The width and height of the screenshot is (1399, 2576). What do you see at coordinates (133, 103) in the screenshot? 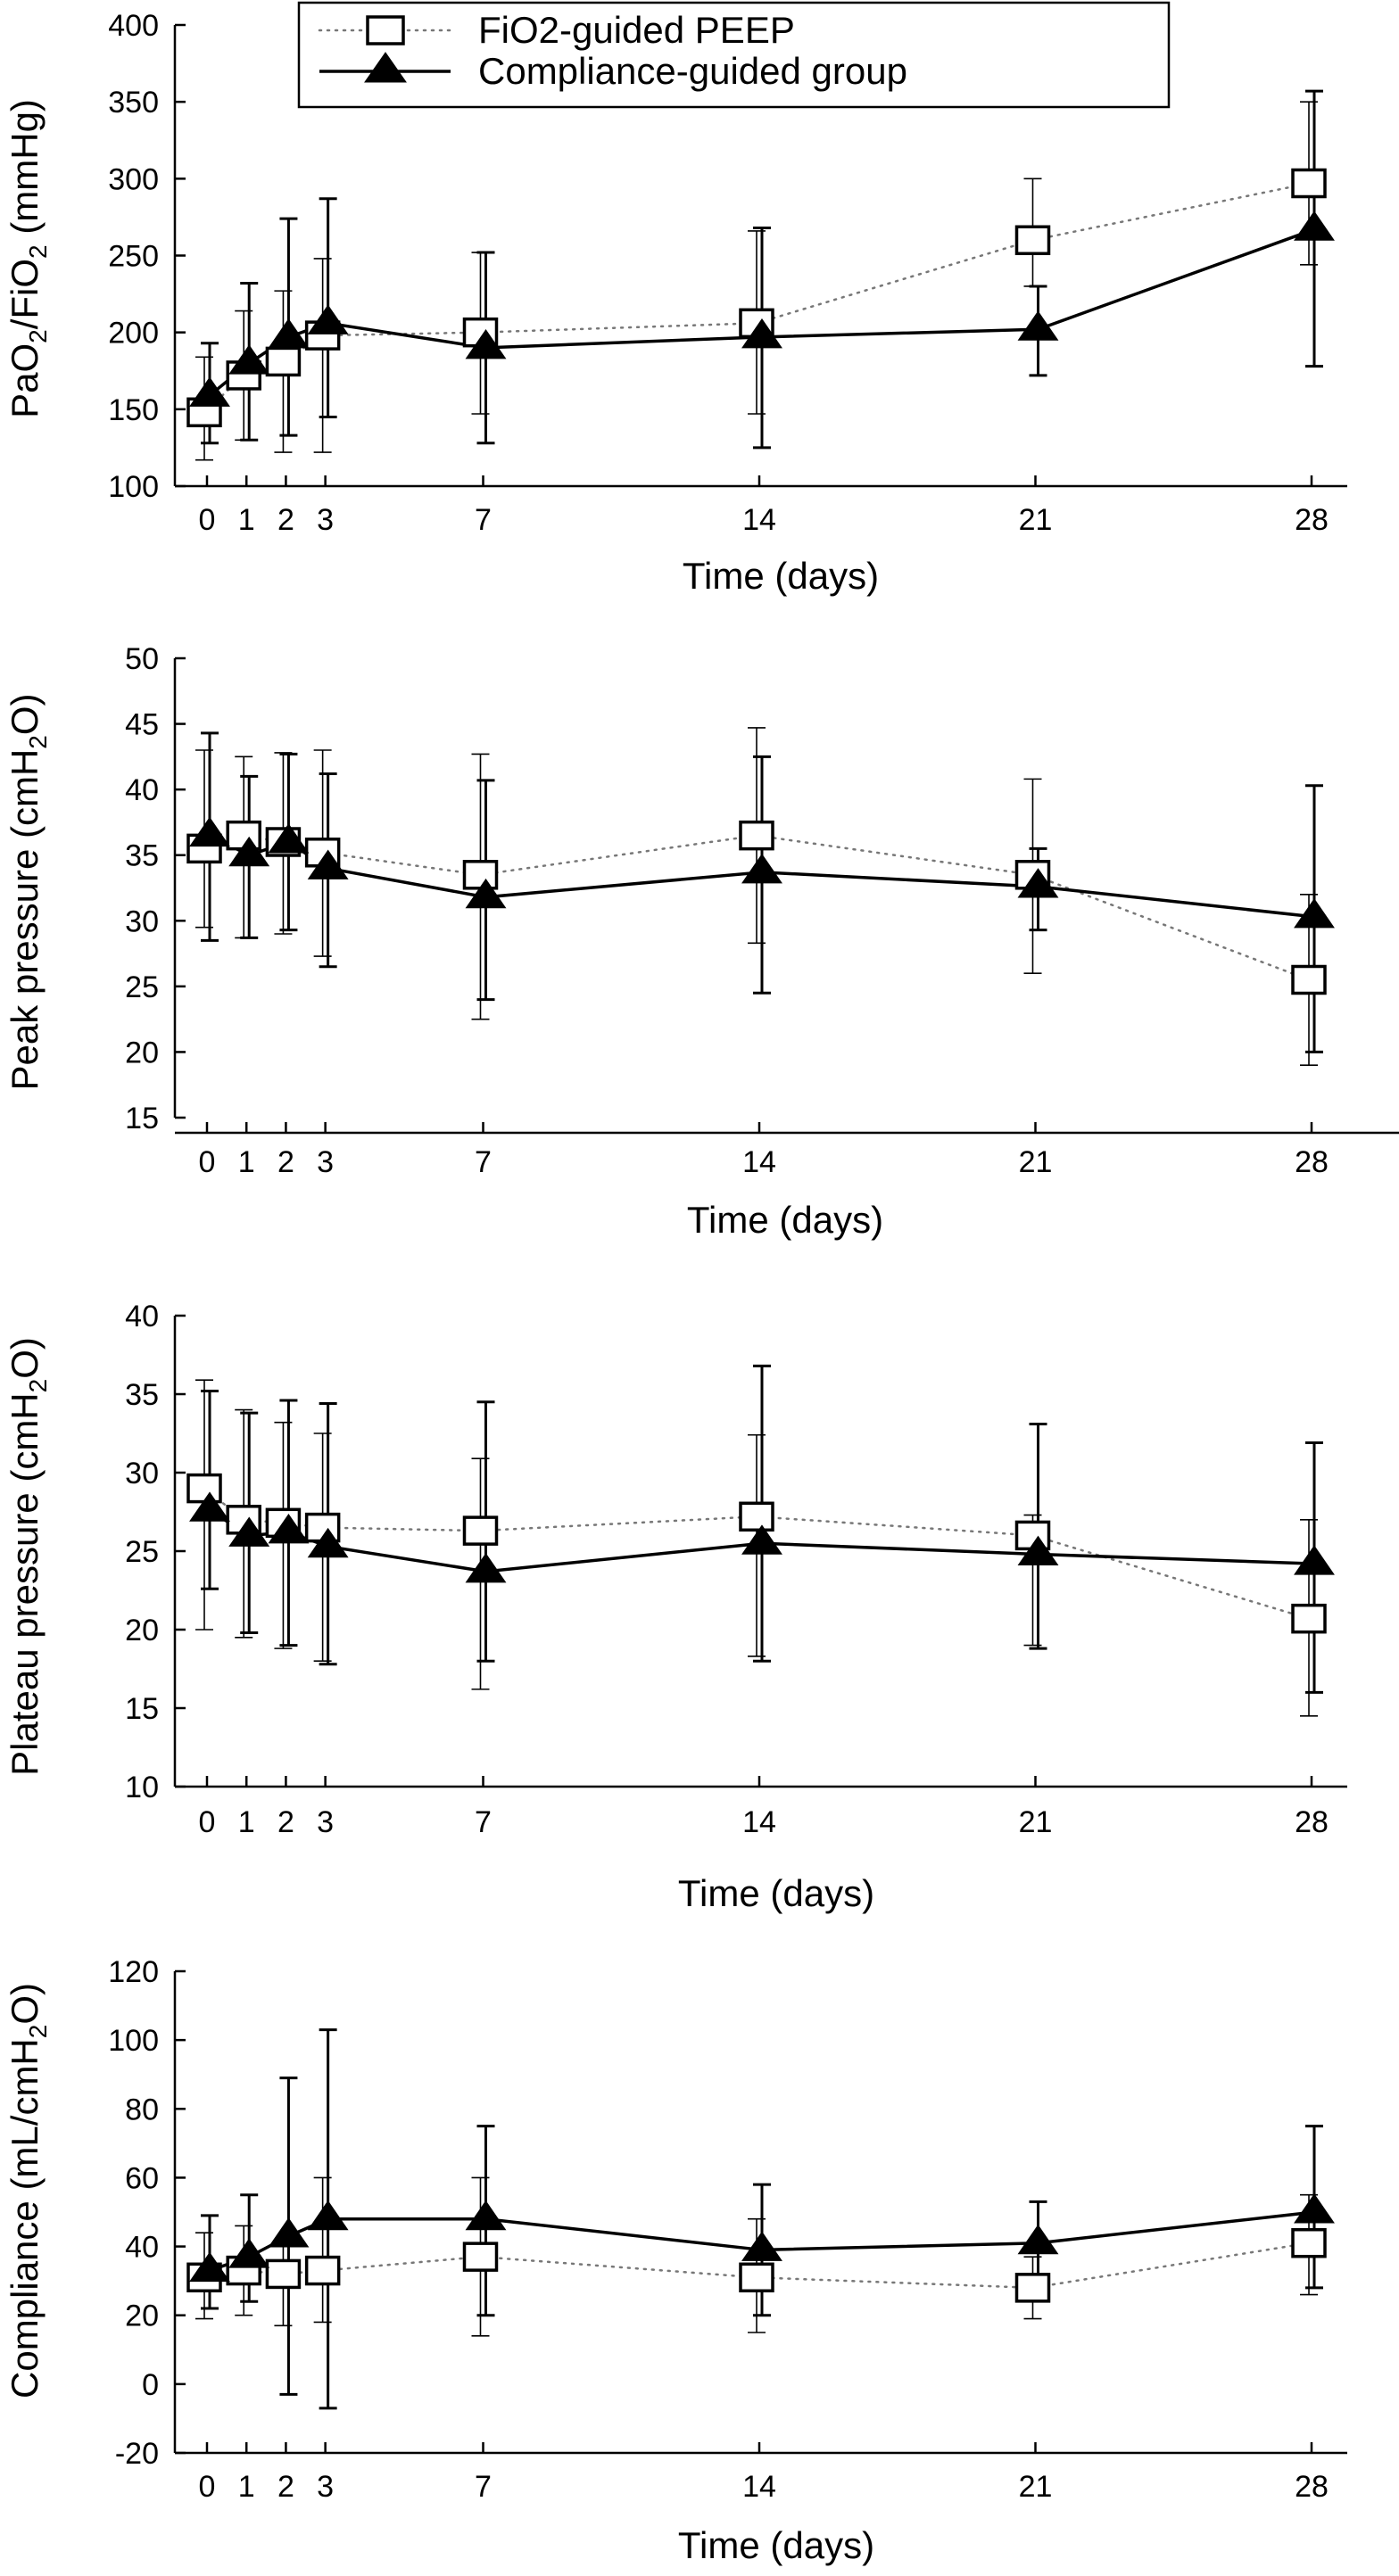
I see `y-tick-label: 350` at bounding box center [133, 103].